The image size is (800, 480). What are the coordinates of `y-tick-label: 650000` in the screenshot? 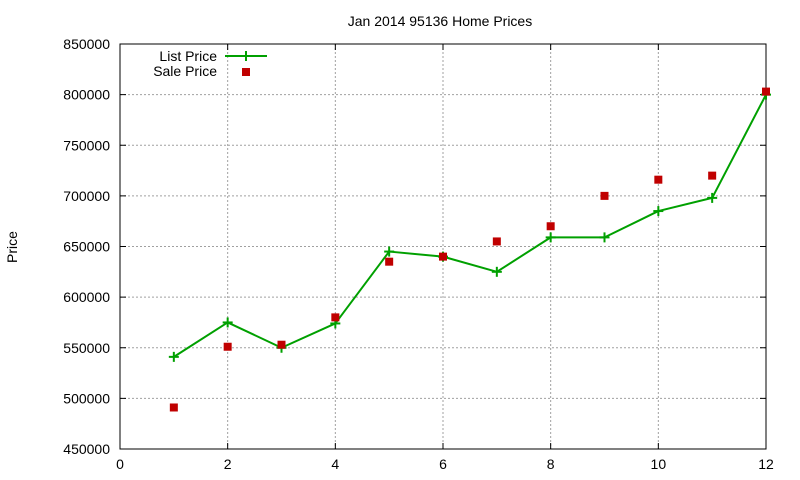 It's located at (86, 247).